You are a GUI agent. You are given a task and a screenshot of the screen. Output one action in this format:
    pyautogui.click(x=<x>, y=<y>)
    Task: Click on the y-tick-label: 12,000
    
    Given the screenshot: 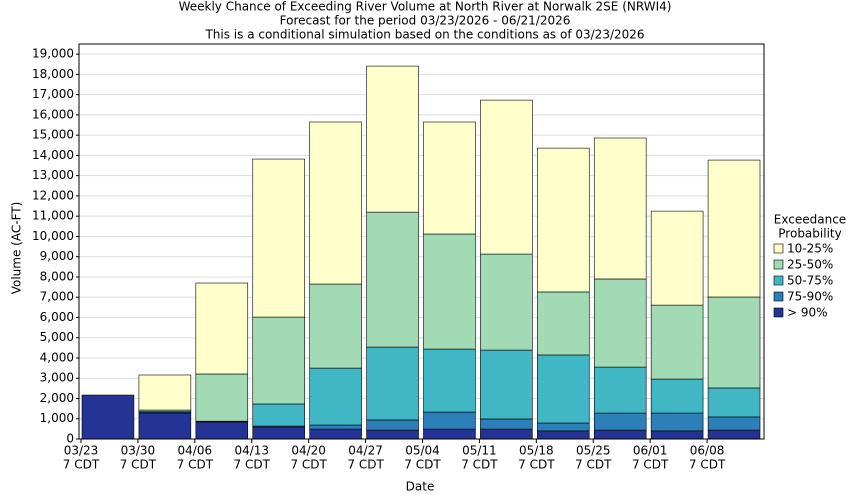 What is the action you would take?
    pyautogui.click(x=53, y=195)
    